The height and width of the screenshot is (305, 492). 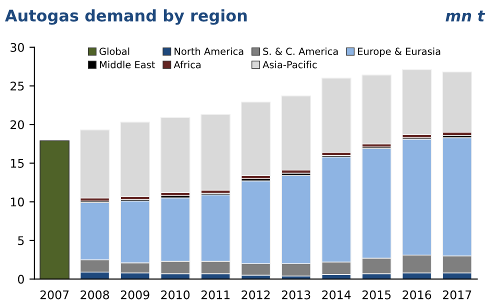 What do you see at coordinates (21, 241) in the screenshot?
I see `y-tick-label: 5` at bounding box center [21, 241].